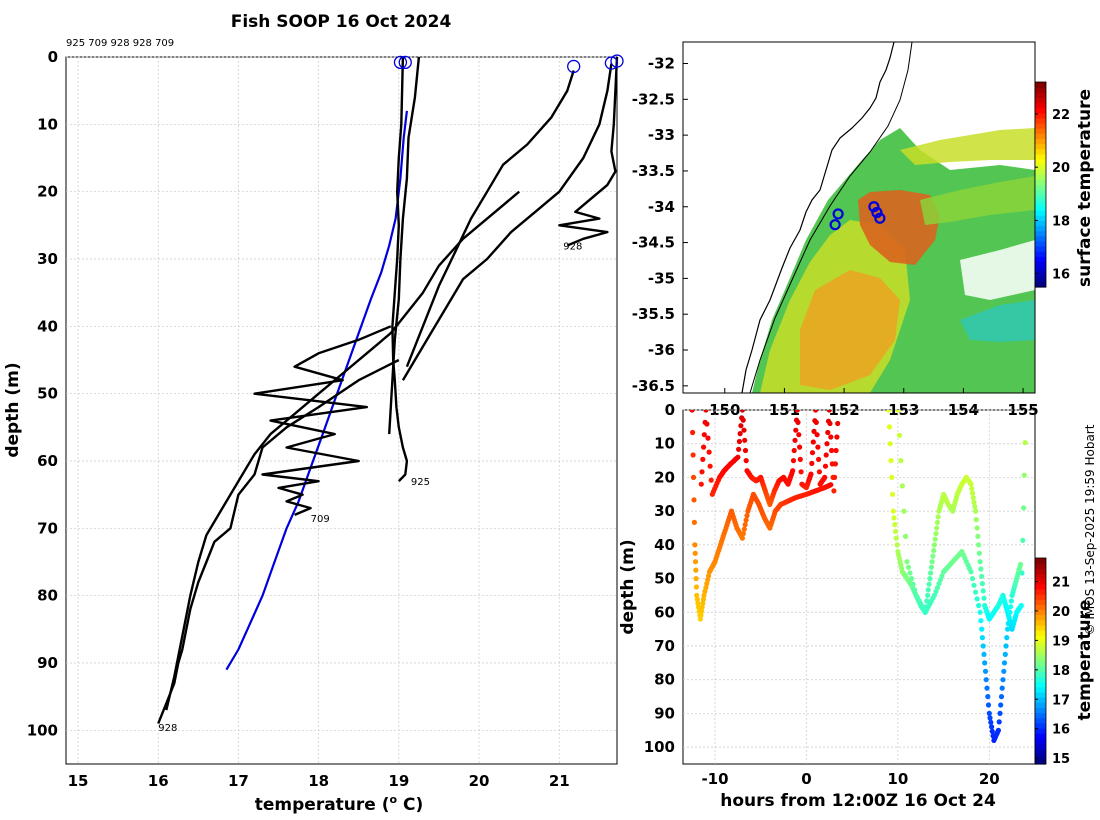  Describe the element at coordinates (653, 171) in the screenshot. I see `lat-tick-label: -33.5` at that location.